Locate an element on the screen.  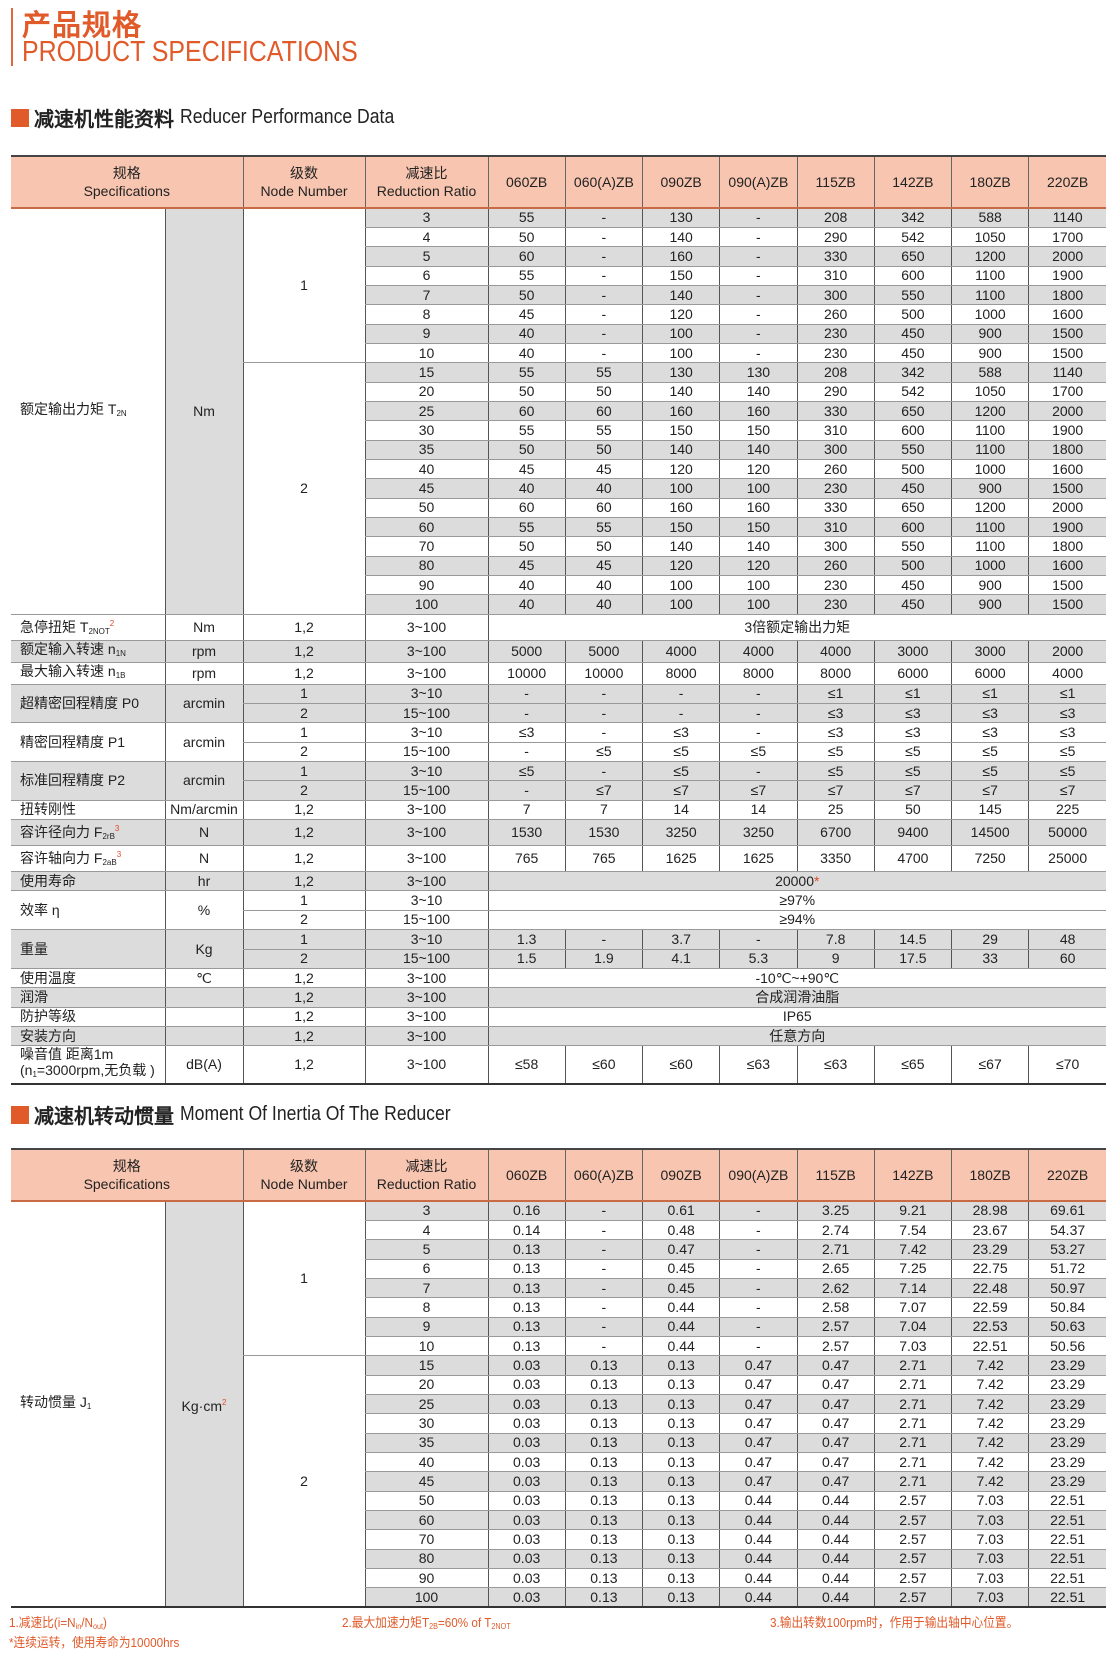
value-cell: 208 is located at coordinates (835, 218).